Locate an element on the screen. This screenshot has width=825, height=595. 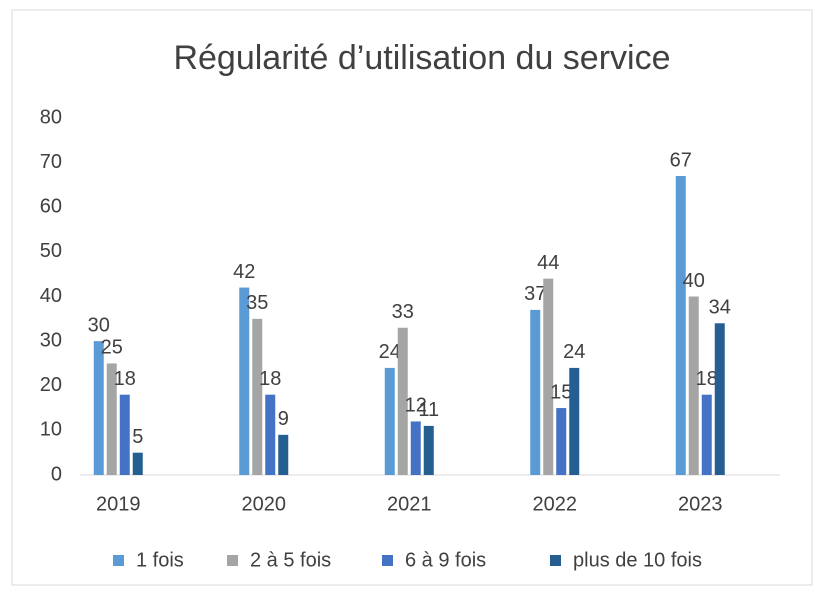
y-tick-label: 10 is located at coordinates (51, 430).